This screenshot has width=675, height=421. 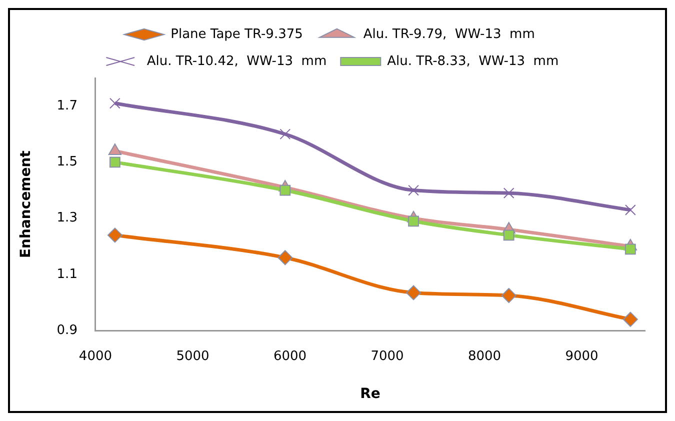 What do you see at coordinates (449, 34) in the screenshot?
I see `legend-label: Alu. TR-9.79, WW-13 mm` at bounding box center [449, 34].